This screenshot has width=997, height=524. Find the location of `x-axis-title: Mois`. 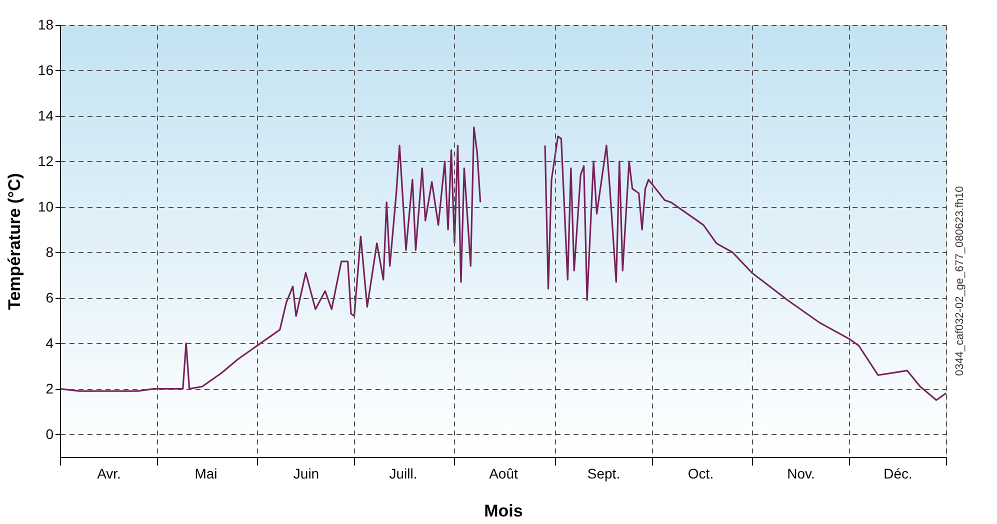

x-axis-title: Mois is located at coordinates (503, 511).